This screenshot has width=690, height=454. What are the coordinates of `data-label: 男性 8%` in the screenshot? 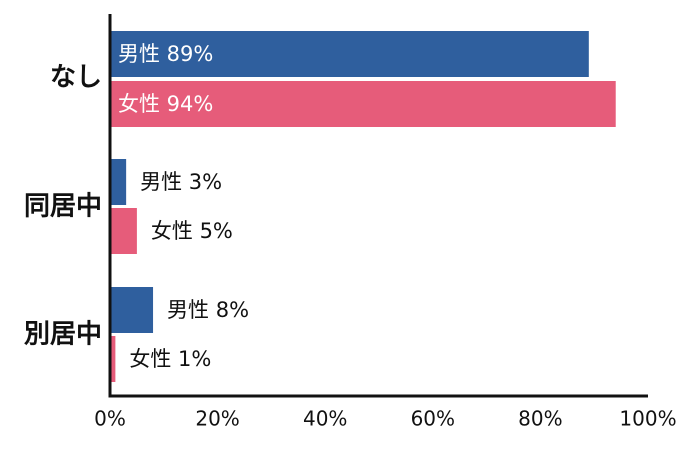 It's located at (208, 310).